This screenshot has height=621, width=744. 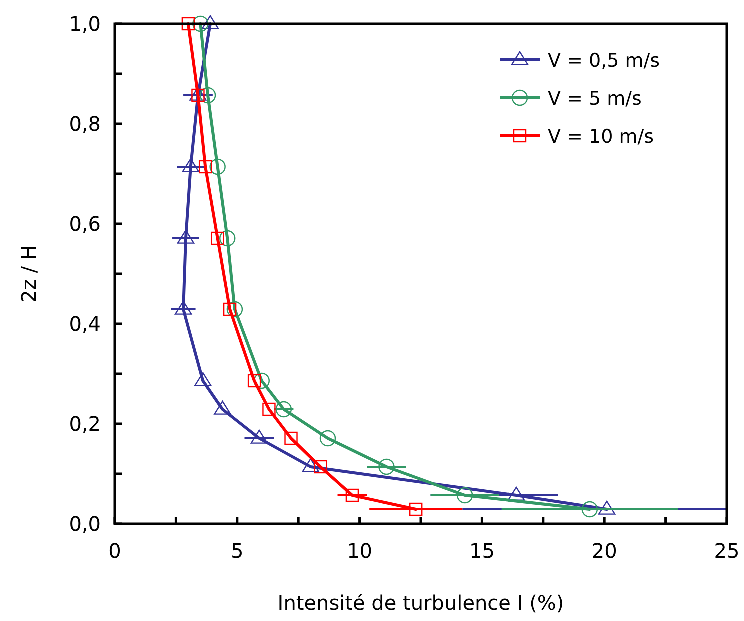 I want to click on x-tick-label: 25, so click(x=727, y=551).